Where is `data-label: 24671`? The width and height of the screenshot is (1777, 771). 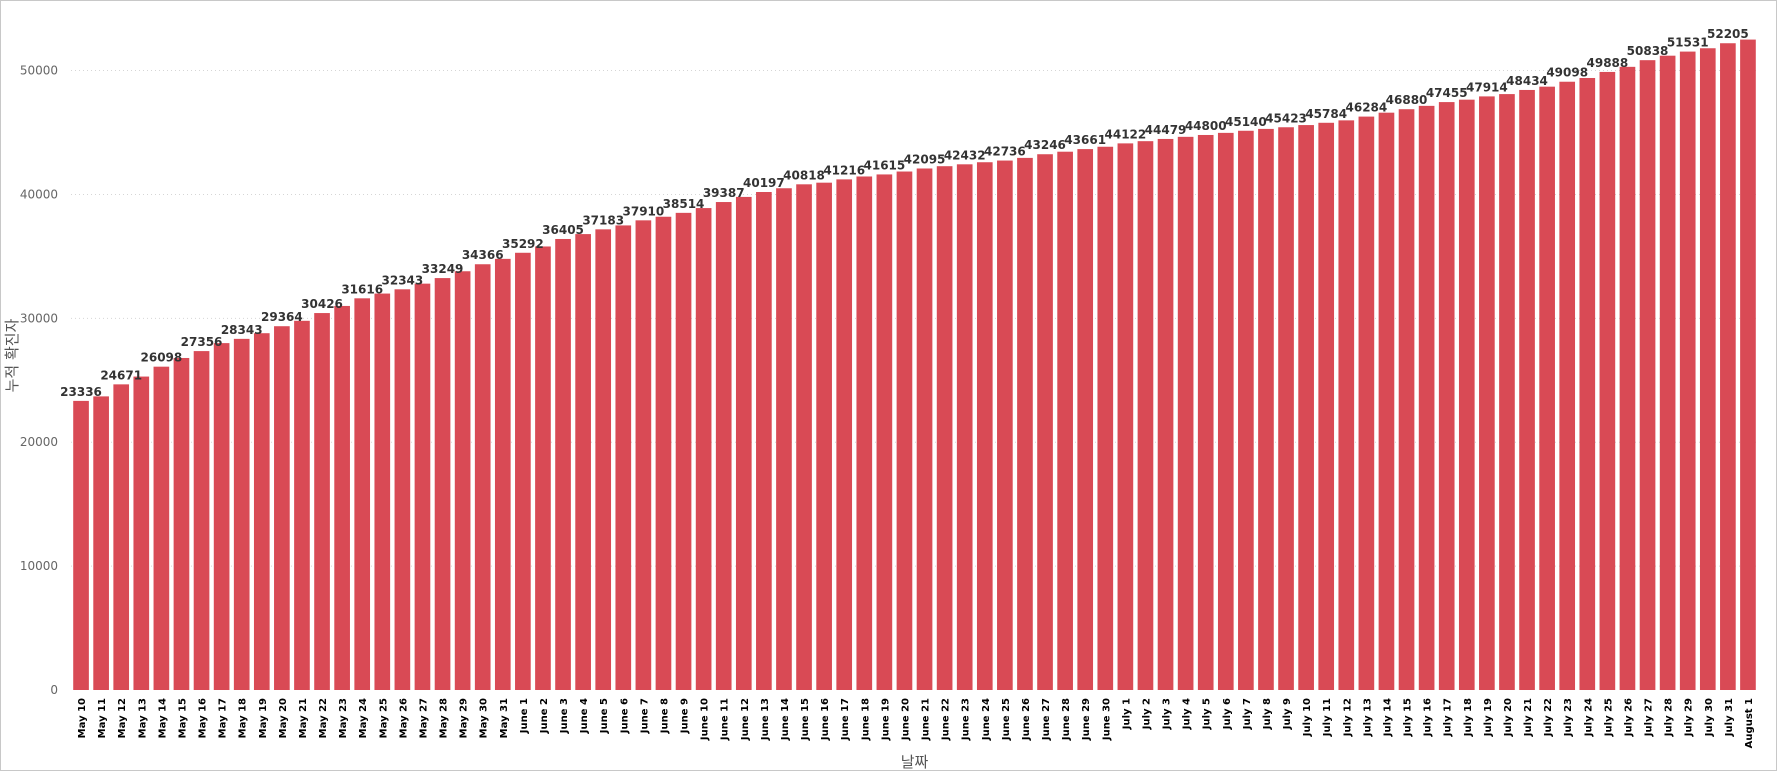 data-label: 24671 is located at coordinates (121, 375).